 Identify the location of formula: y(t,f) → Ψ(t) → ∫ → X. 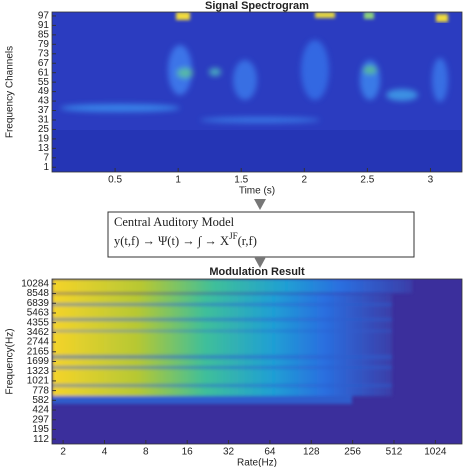
(171, 241).